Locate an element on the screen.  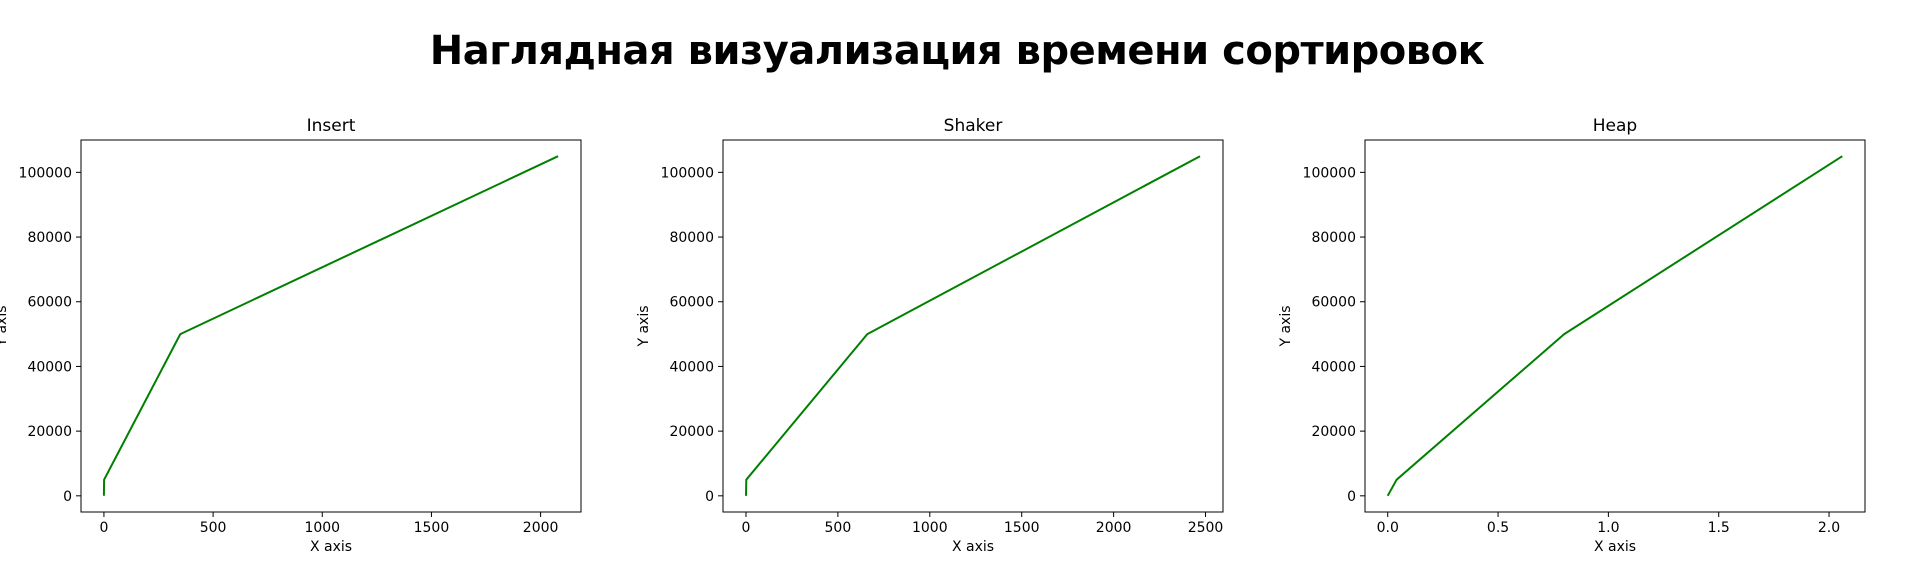
x-tick-label: 2500 is located at coordinates (1206, 528).